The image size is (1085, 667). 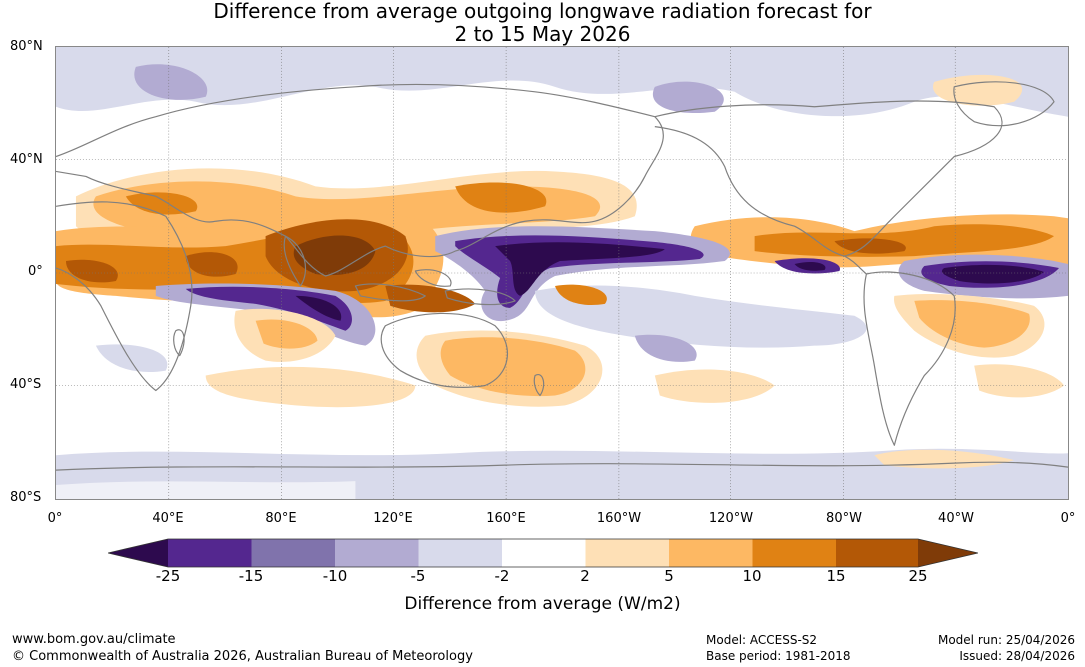 I want to click on anomaly-north-warm-band, so click(x=571, y=218).